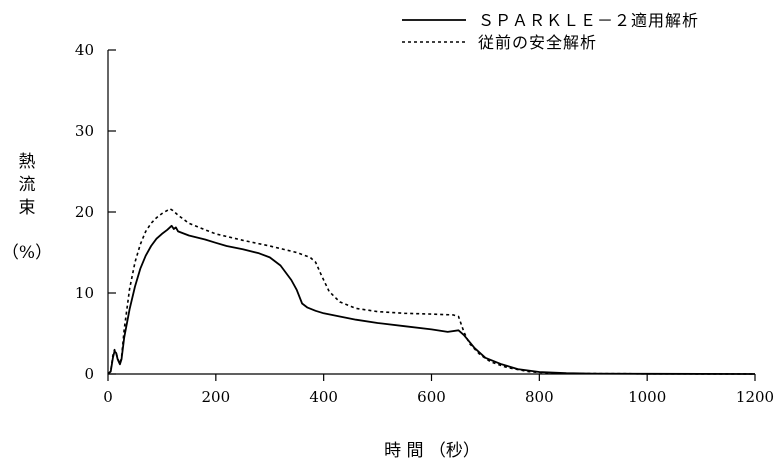 The image size is (777, 464). Describe the element at coordinates (89, 374) in the screenshot. I see `y-tick-label: 0` at that location.